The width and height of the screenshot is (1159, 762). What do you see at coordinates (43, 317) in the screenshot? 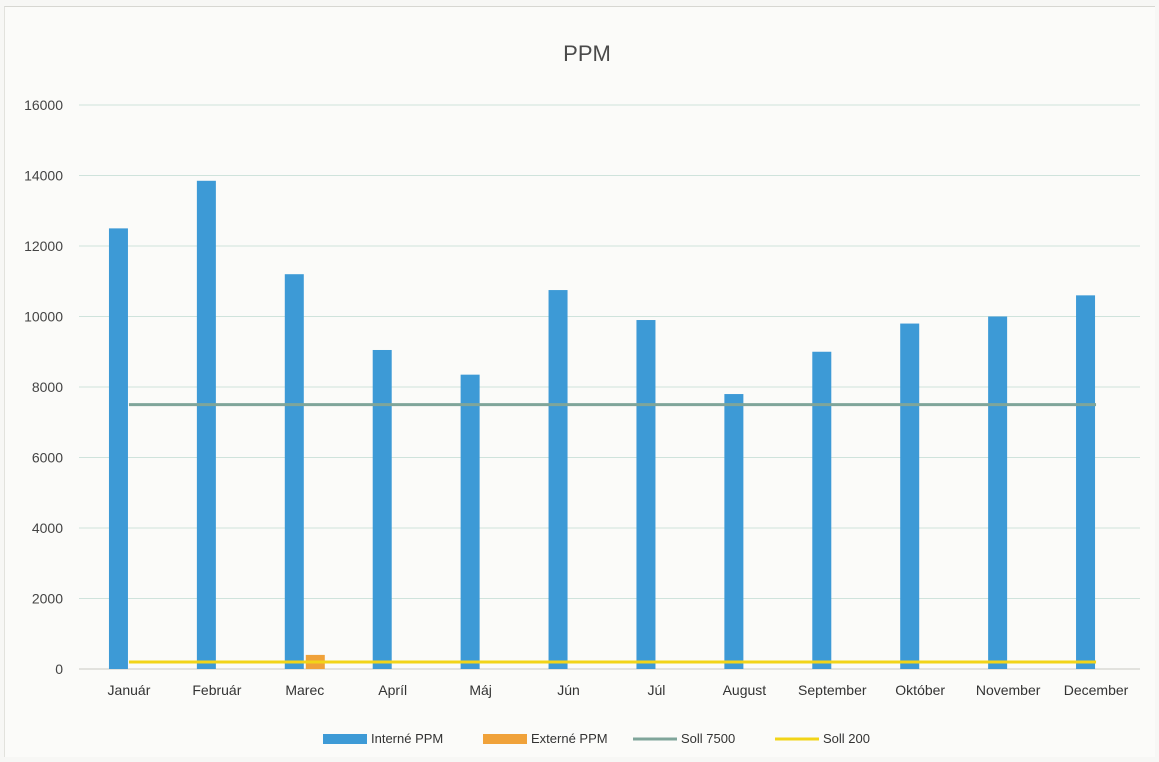
I see `y-tick-label: 10000` at bounding box center [43, 317].